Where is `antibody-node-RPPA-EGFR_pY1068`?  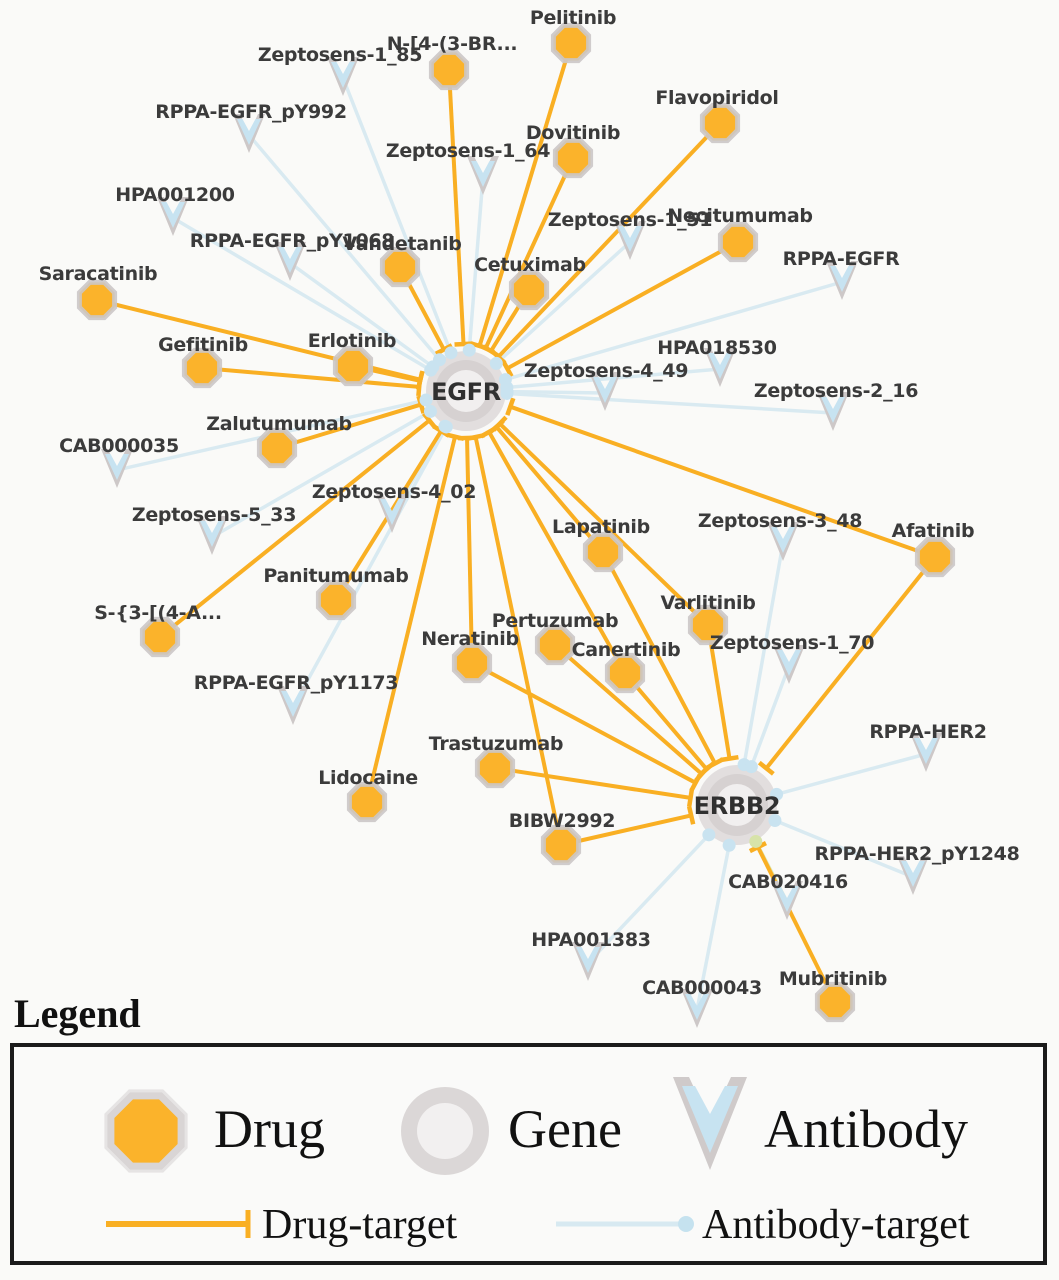
antibody-node-RPPA-EGFR_pY1068 is located at coordinates (290, 261).